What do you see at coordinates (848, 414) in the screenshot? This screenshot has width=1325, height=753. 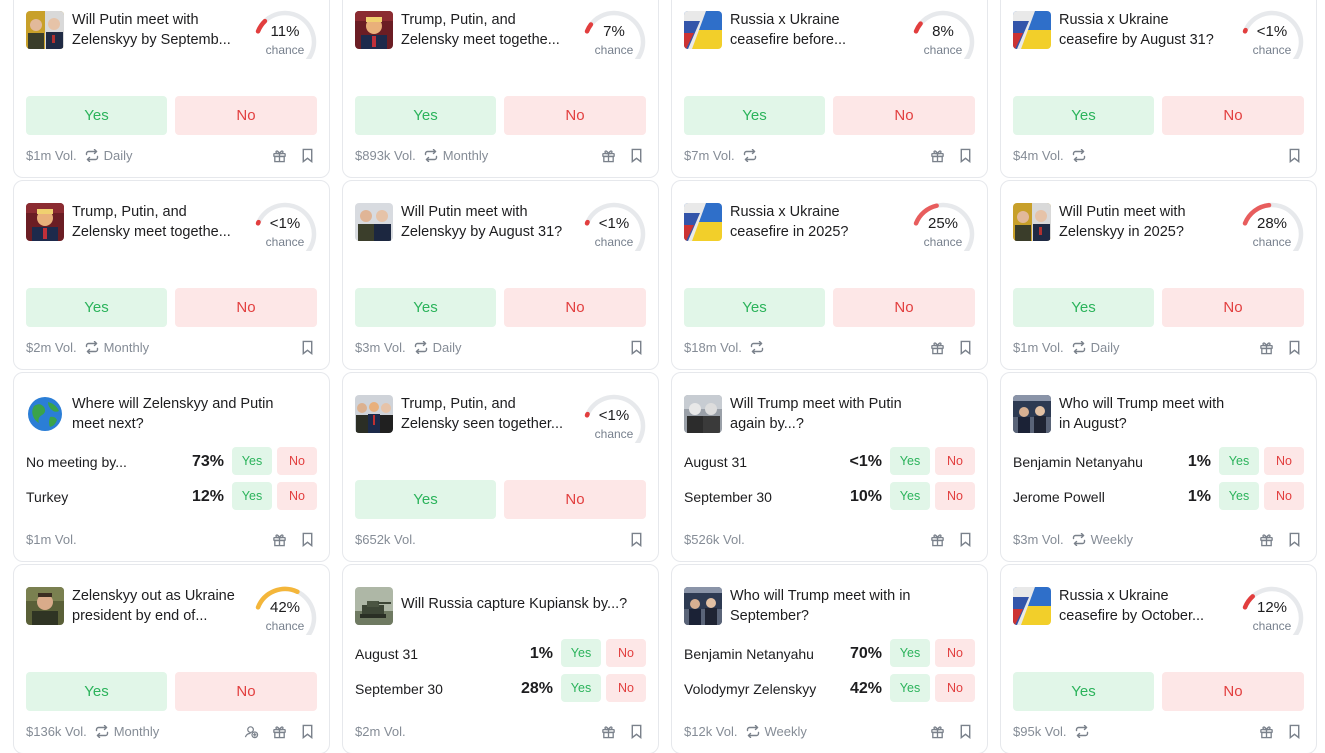 I see `market-title: Will Trump meet with Putin again by...?` at bounding box center [848, 414].